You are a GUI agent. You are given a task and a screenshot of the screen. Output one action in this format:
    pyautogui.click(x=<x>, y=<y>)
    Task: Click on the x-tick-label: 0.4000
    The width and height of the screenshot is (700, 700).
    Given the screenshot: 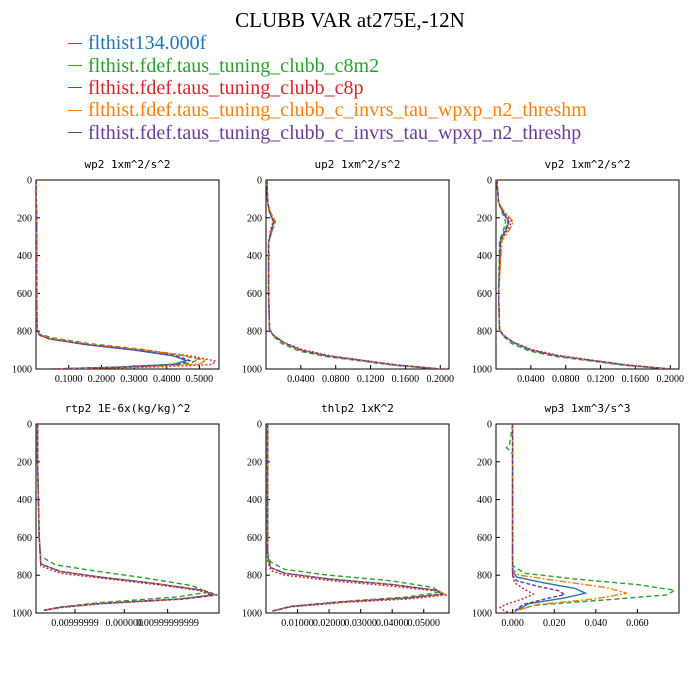 What is the action you would take?
    pyautogui.click(x=167, y=379)
    